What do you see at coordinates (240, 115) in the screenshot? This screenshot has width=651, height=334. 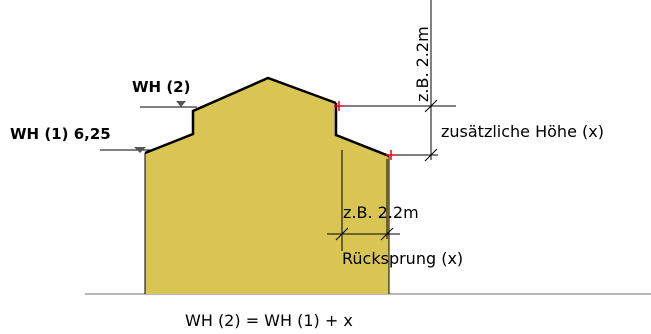 I see `roof-outline` at bounding box center [240, 115].